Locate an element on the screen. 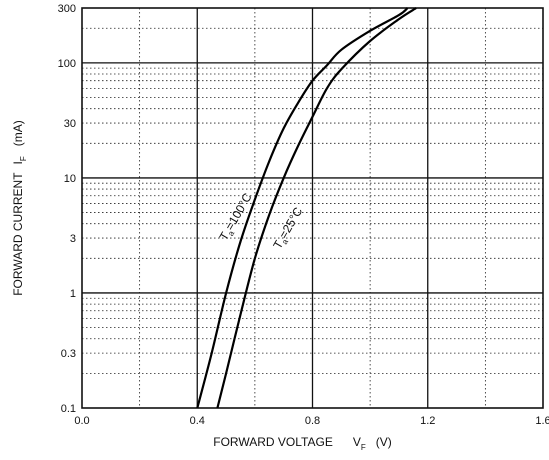  y-tick-labels: 0.1 0.3 1 3 10 30 100 300 is located at coordinates (67, 209).